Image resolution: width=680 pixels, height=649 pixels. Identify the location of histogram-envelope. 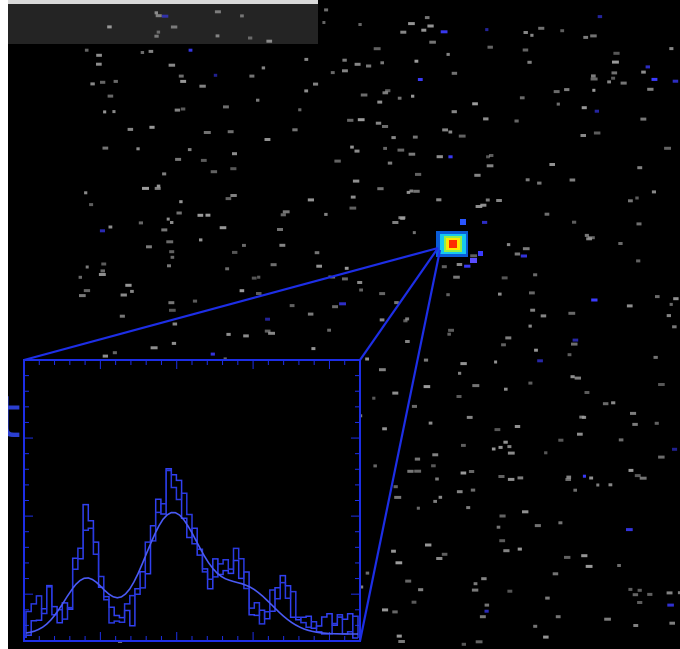
(191, 573).